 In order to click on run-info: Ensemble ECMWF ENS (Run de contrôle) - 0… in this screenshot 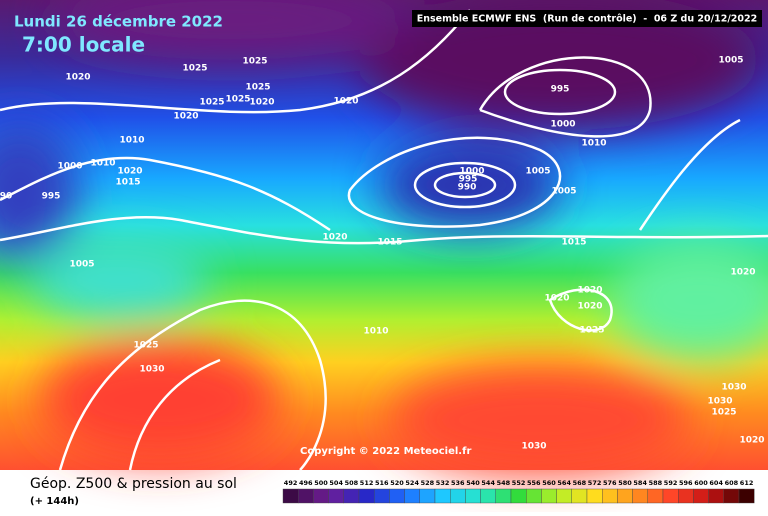, I will do `click(587, 19)`.